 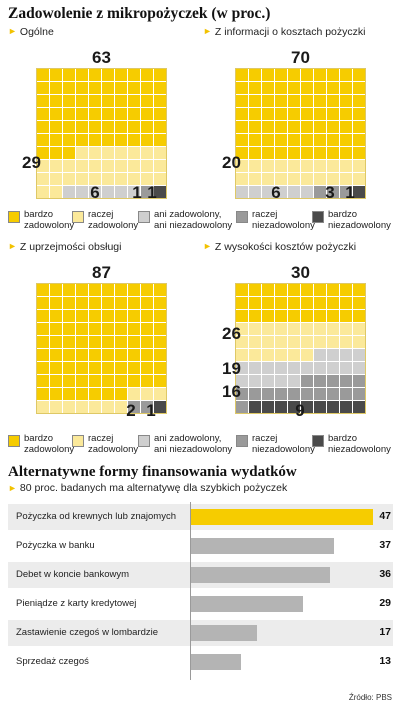 I want to click on waffle-value-label: 3, so click(x=329, y=192).